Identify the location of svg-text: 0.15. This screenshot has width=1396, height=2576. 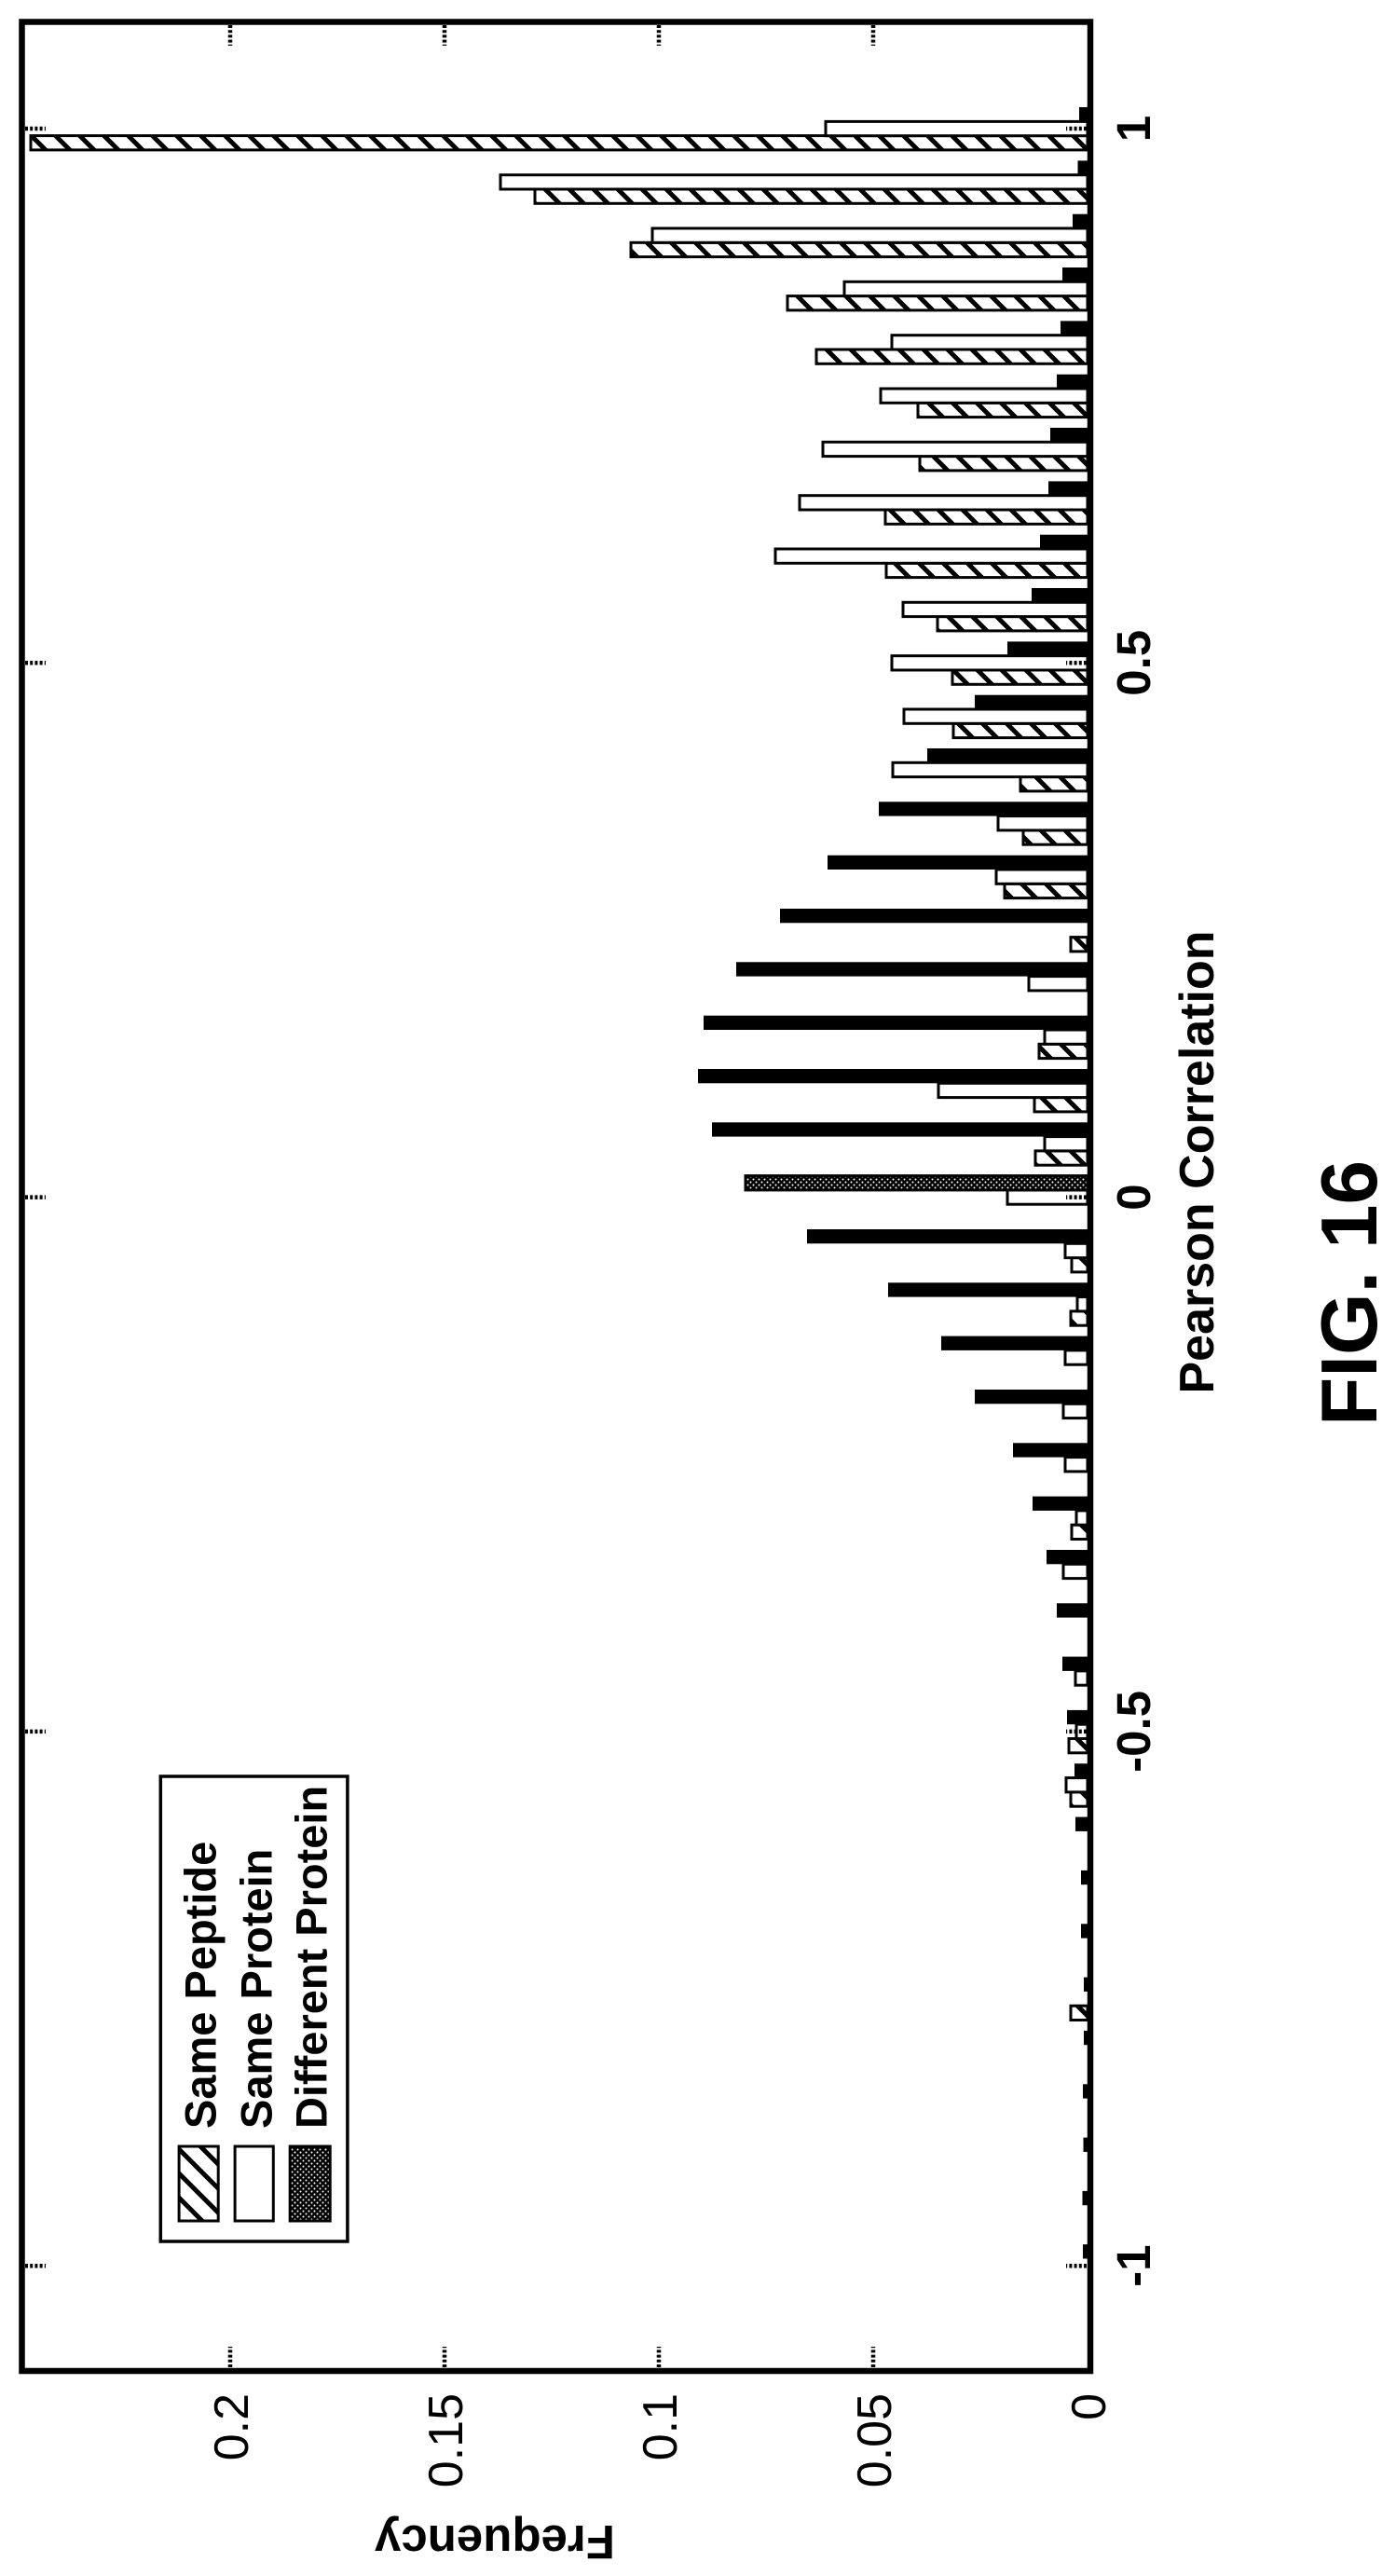
(446, 2440).